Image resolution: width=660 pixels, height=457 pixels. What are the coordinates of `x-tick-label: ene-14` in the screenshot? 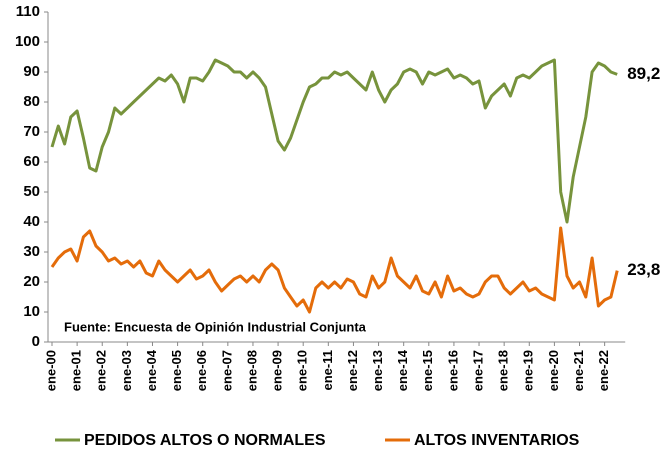 It's located at (402, 370).